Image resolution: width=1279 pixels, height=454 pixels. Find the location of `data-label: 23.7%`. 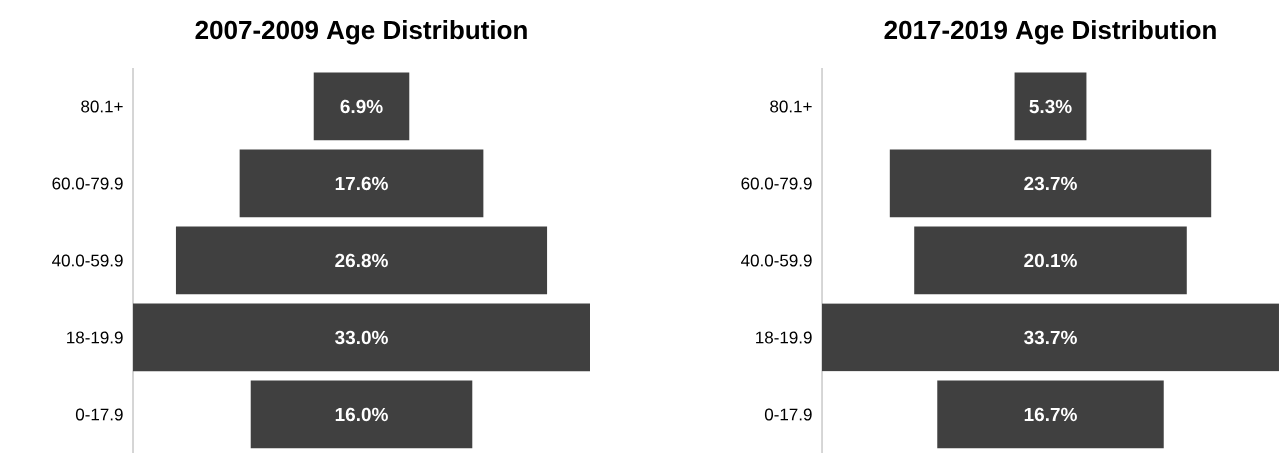

data-label: 23.7% is located at coordinates (1050, 183).